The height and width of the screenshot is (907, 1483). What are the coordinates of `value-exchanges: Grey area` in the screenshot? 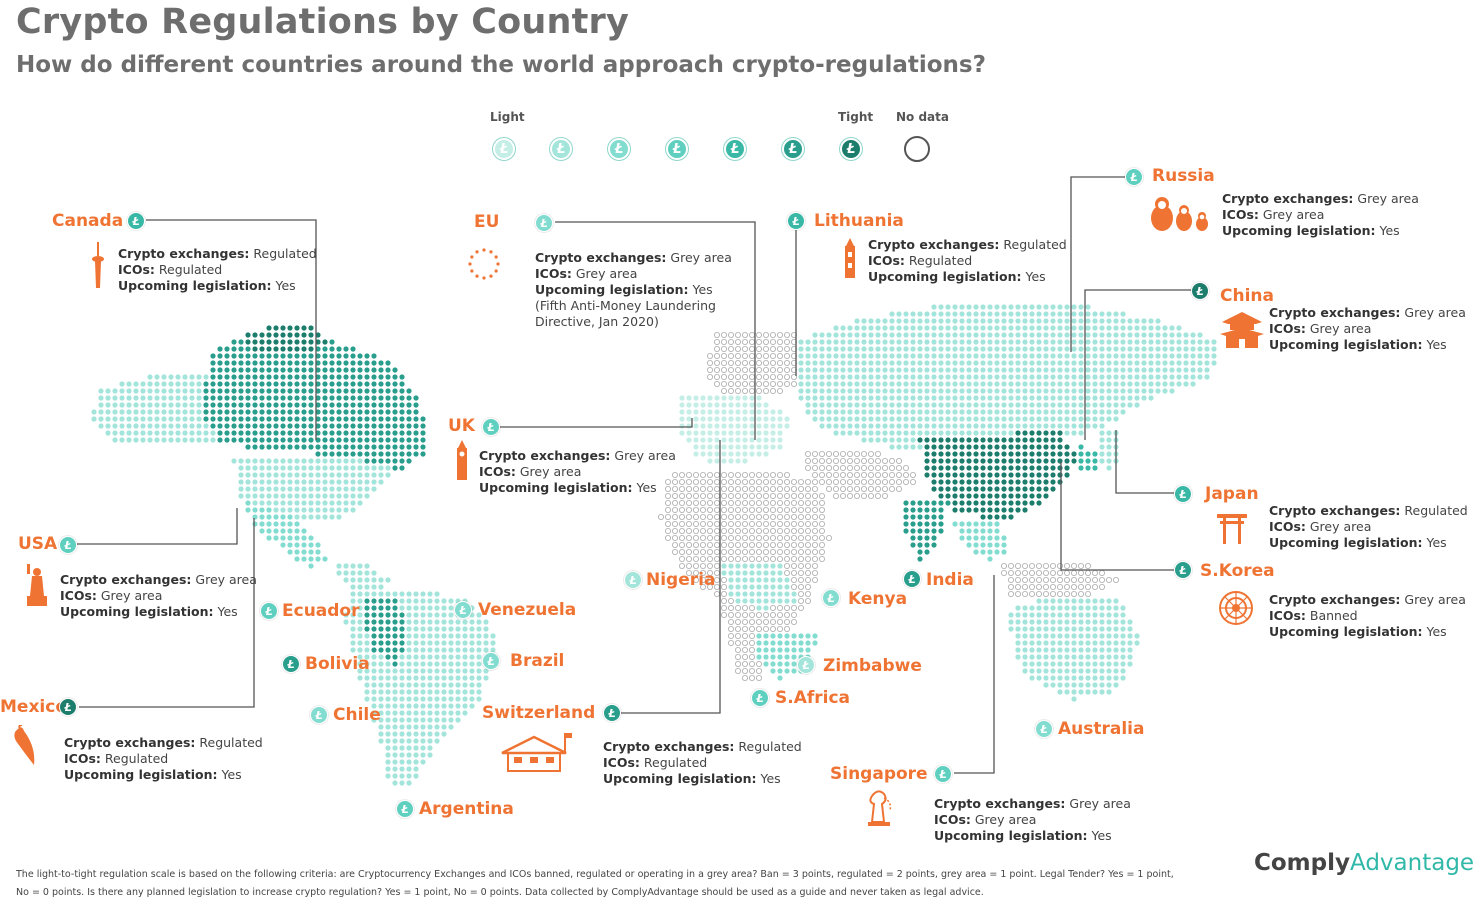 It's located at (645, 455).